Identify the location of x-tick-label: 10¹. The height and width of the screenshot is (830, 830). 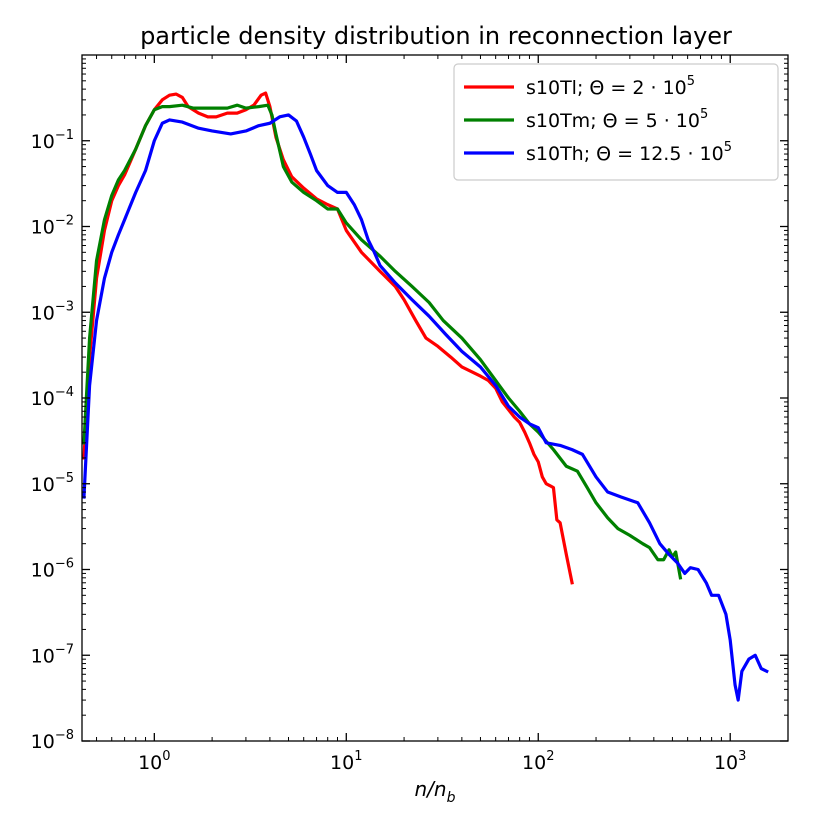
(346, 761).